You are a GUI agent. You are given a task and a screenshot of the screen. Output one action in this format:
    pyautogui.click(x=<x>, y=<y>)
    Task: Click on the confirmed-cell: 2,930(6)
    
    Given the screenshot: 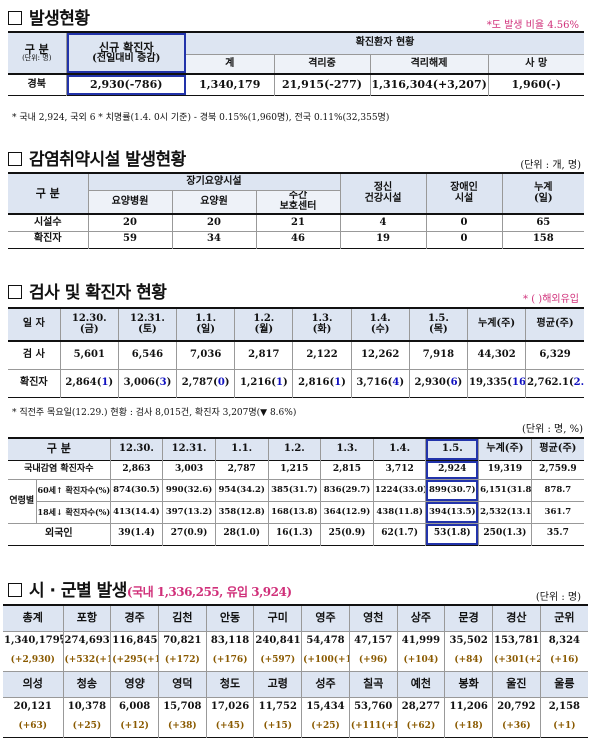 What is the action you would take?
    pyautogui.click(x=438, y=383)
    